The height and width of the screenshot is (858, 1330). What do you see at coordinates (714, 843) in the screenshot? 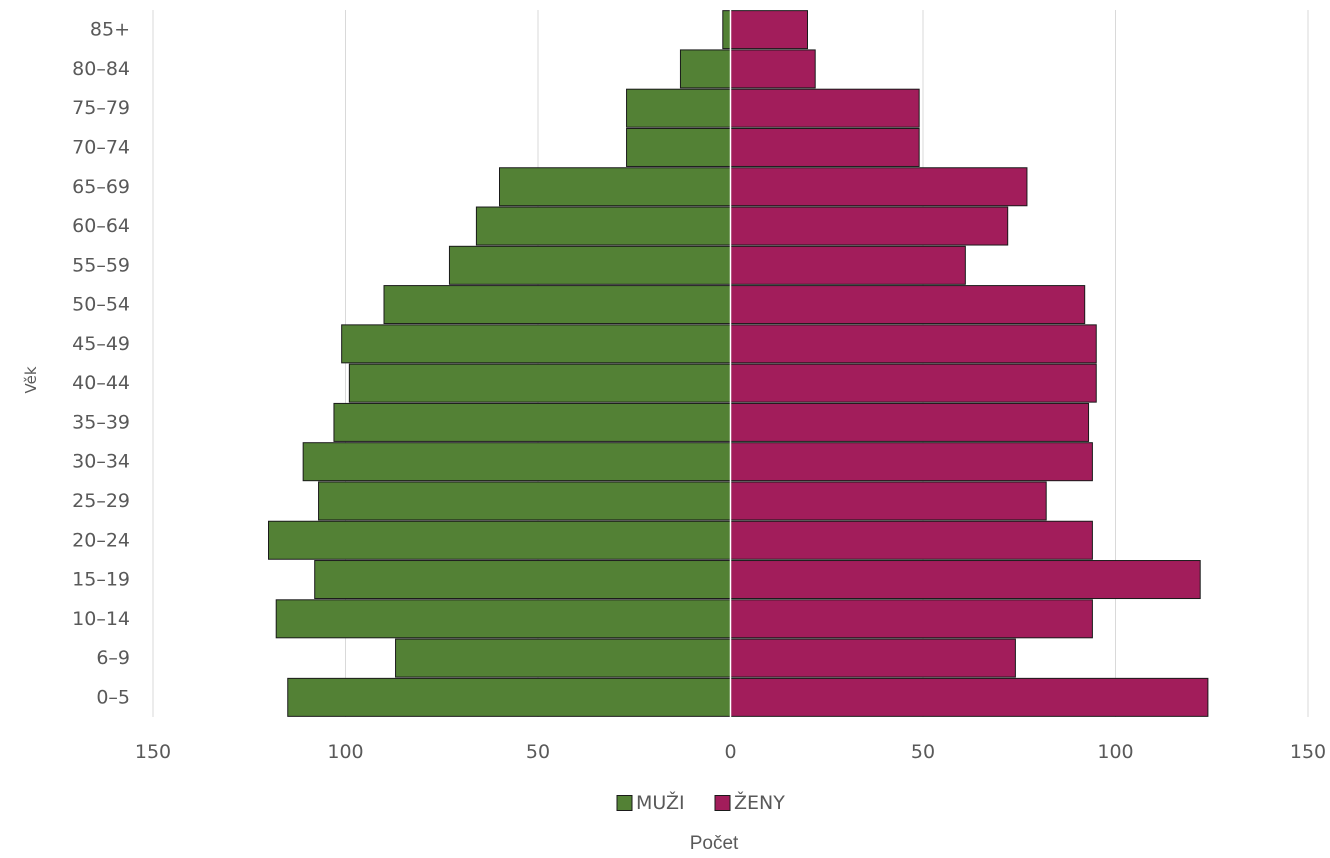
I see `x-axis-title: Počet` at bounding box center [714, 843].